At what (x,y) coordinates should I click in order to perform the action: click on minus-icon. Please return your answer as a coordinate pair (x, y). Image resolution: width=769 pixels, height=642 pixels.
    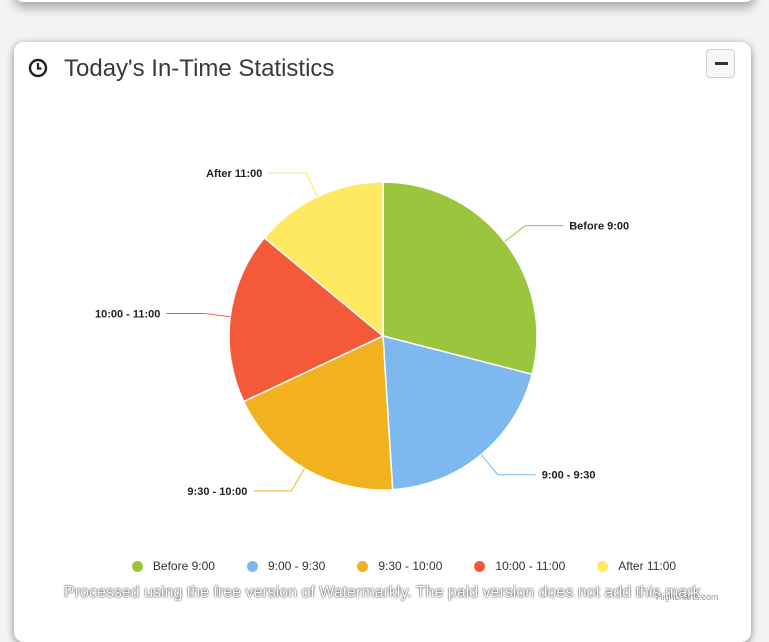
    Looking at the image, I should click on (721, 63).